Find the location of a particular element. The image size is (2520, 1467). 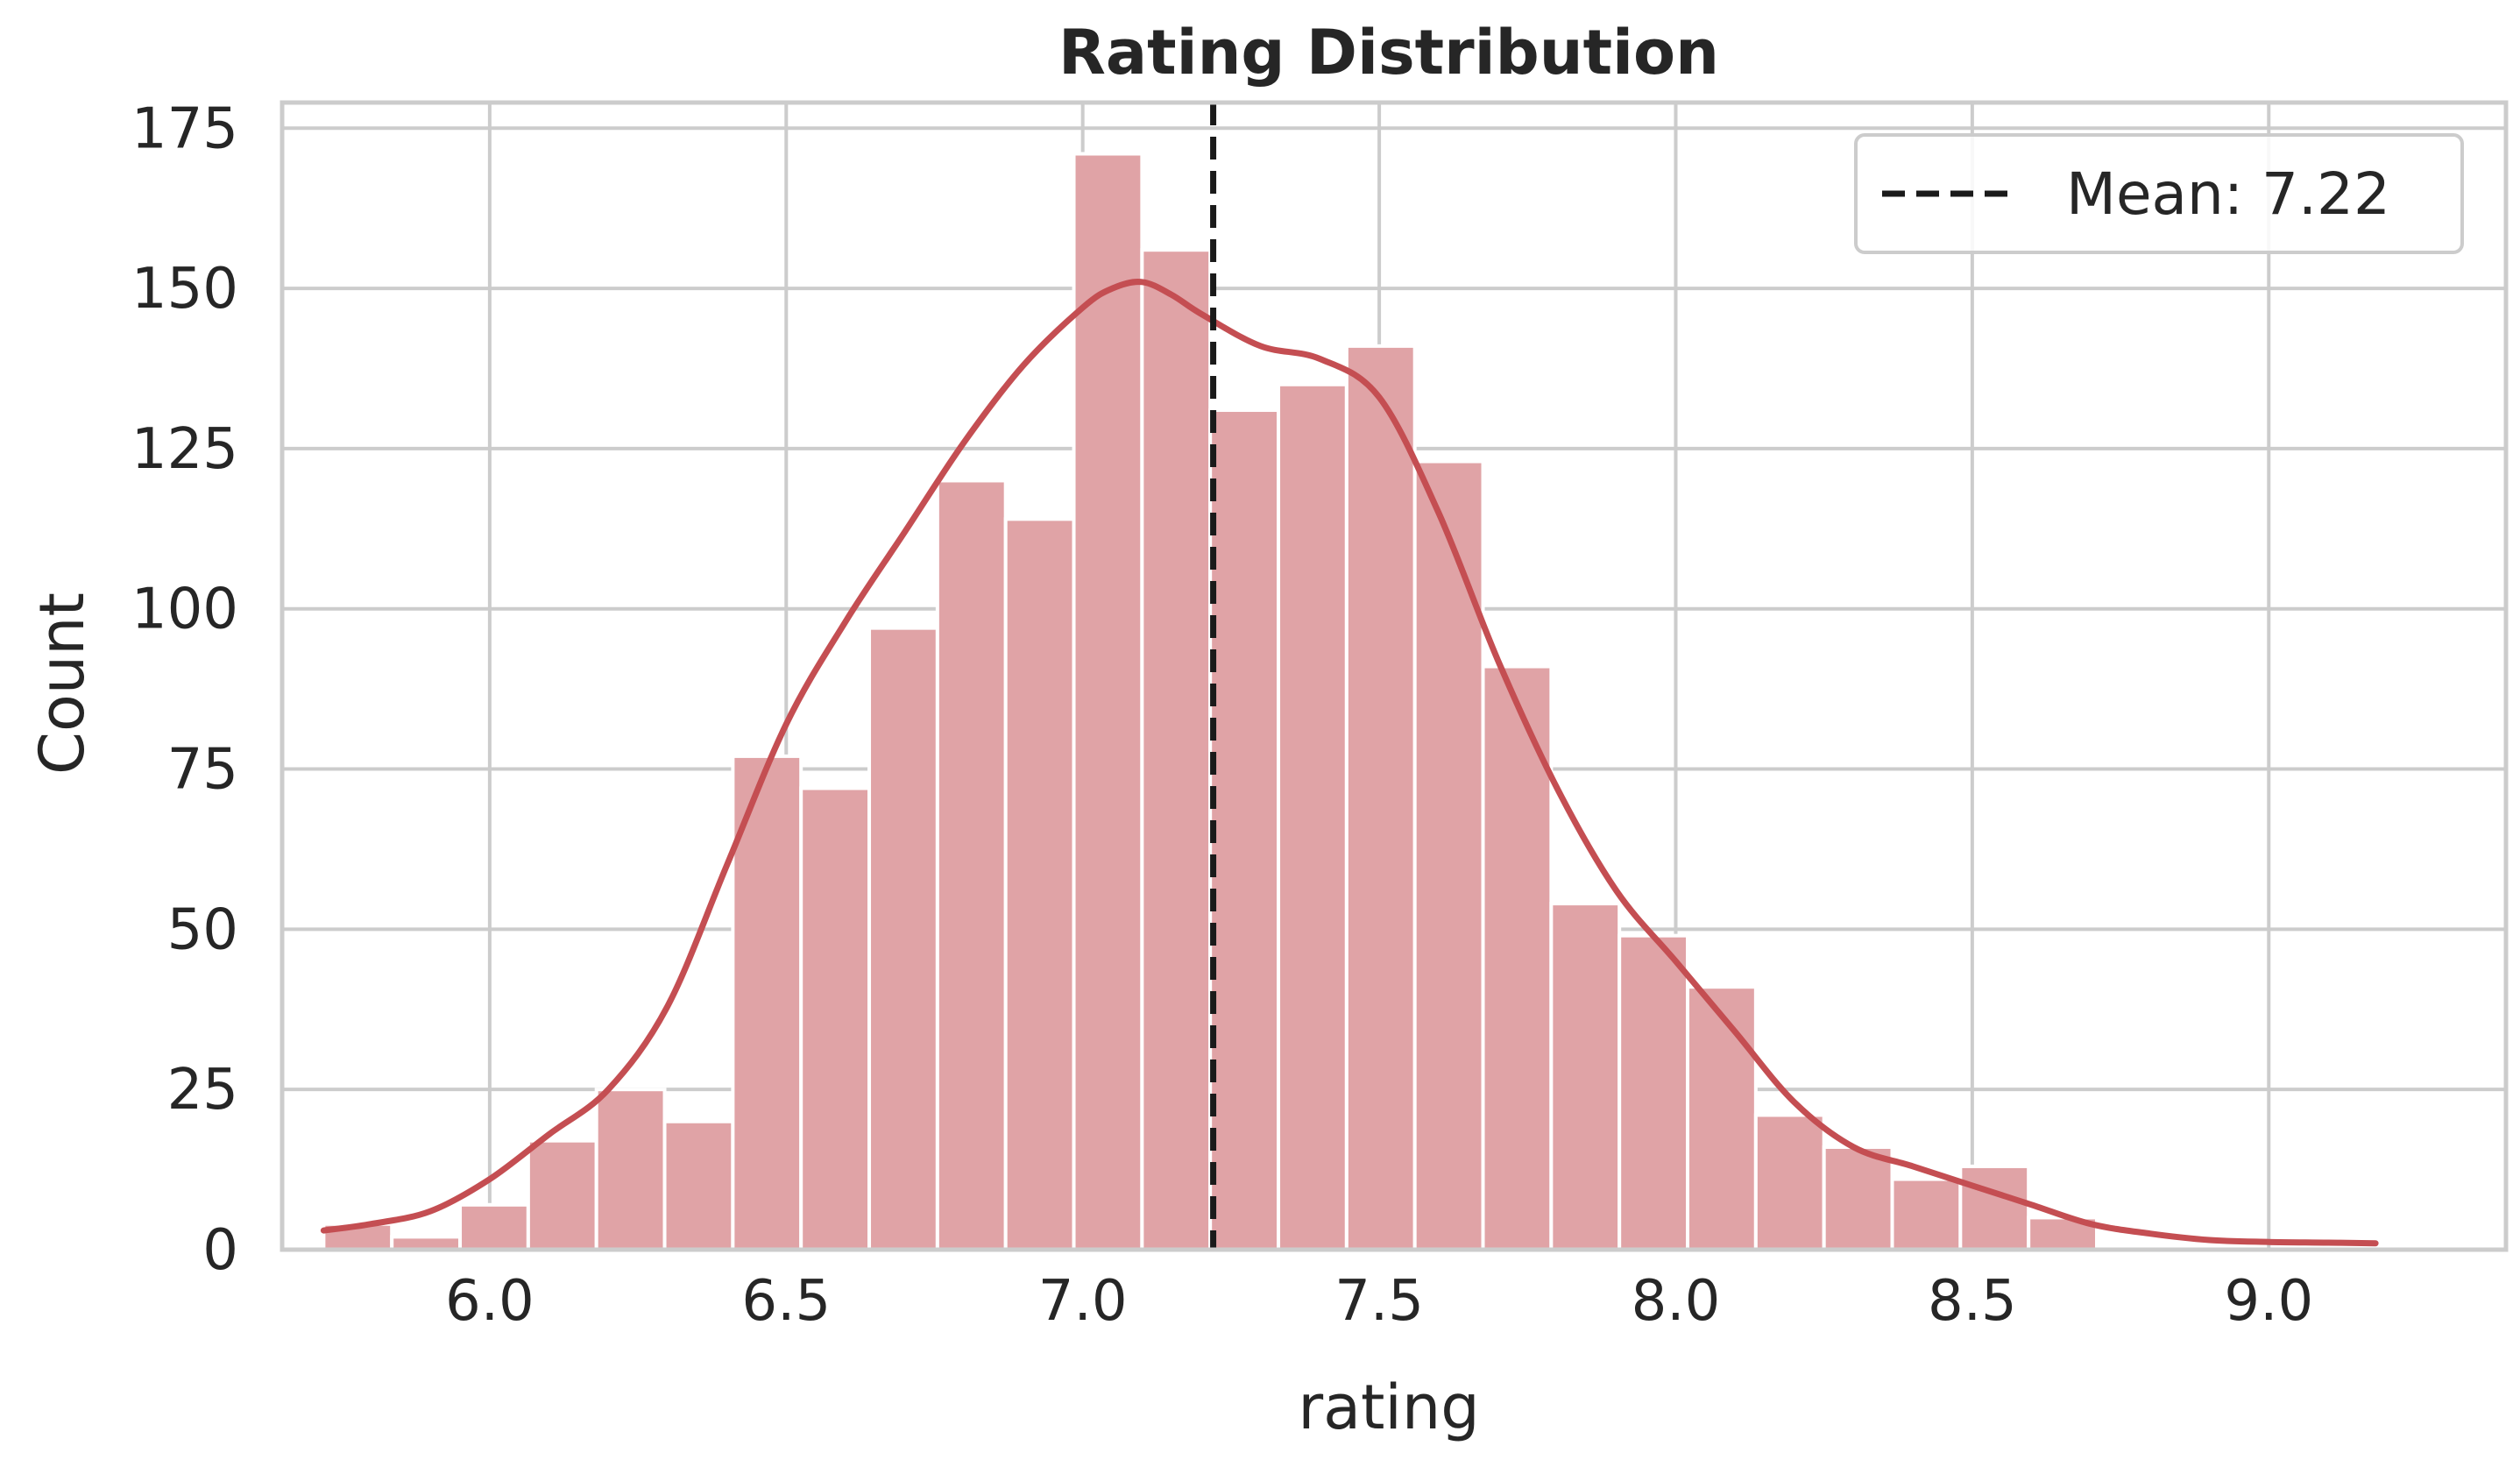

x-tick-label: 9.0 is located at coordinates (2268, 1302).